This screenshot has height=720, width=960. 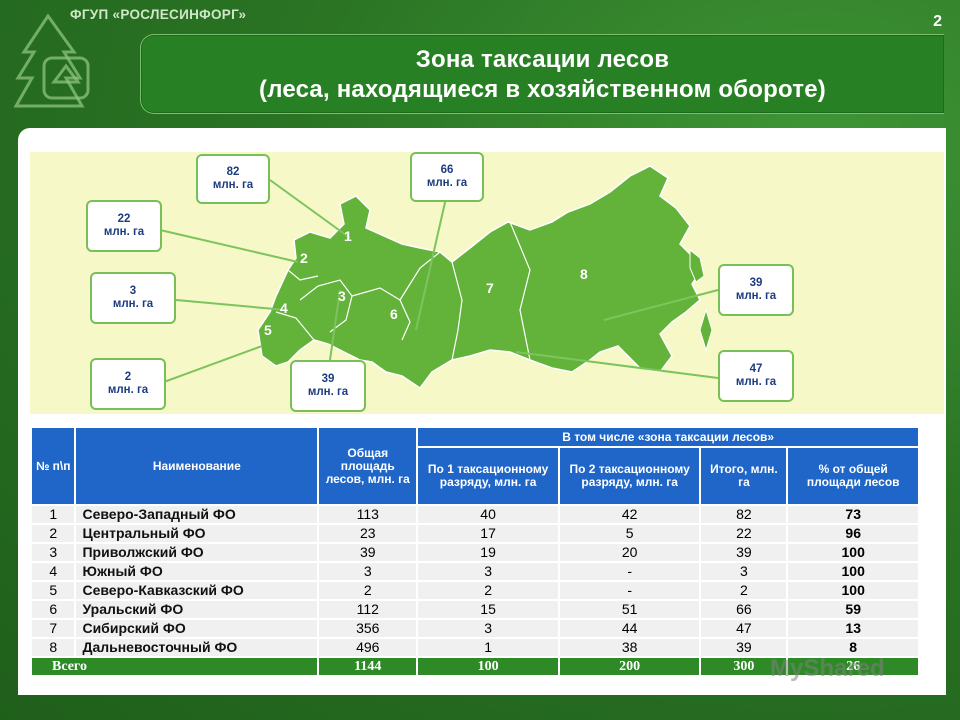 I want to click on roslesinforg-logo-icon, so click(x=52, y=60).